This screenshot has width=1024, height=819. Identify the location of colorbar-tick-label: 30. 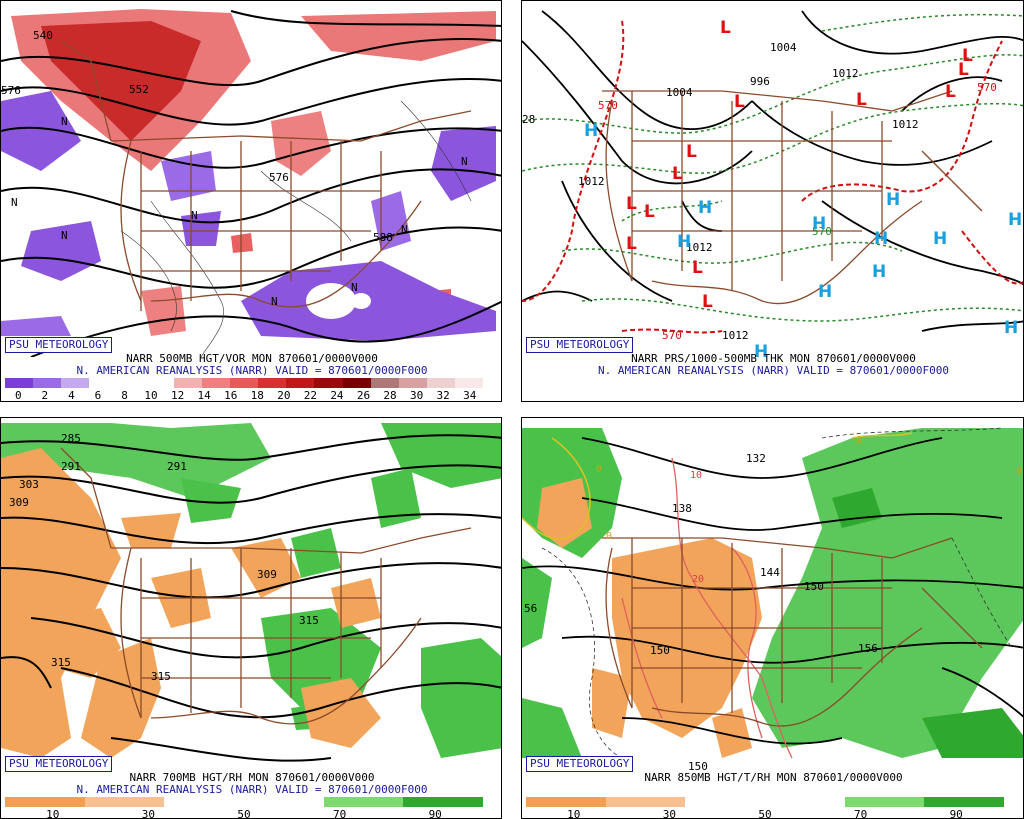
(669, 813).